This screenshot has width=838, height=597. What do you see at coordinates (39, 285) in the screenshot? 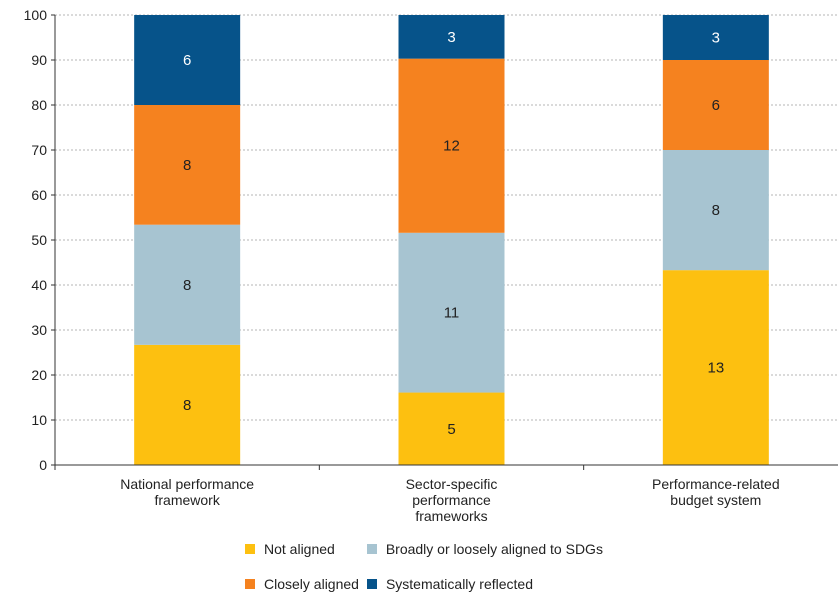
I see `y-tick-label: 40` at bounding box center [39, 285].